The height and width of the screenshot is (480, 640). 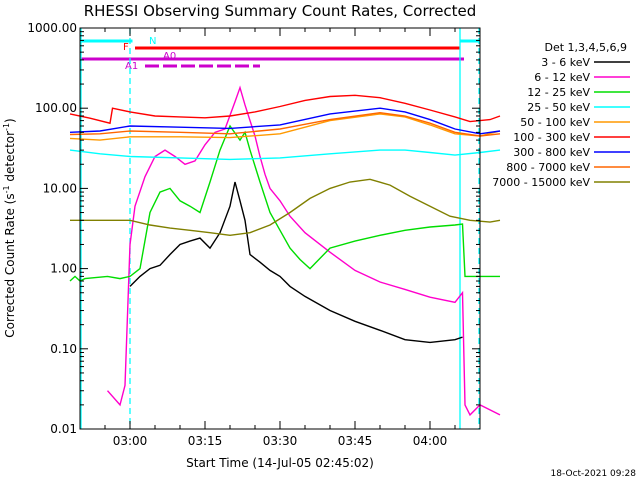 What do you see at coordinates (169, 56) in the screenshot?
I see `flag-label-a0: A0` at bounding box center [169, 56].